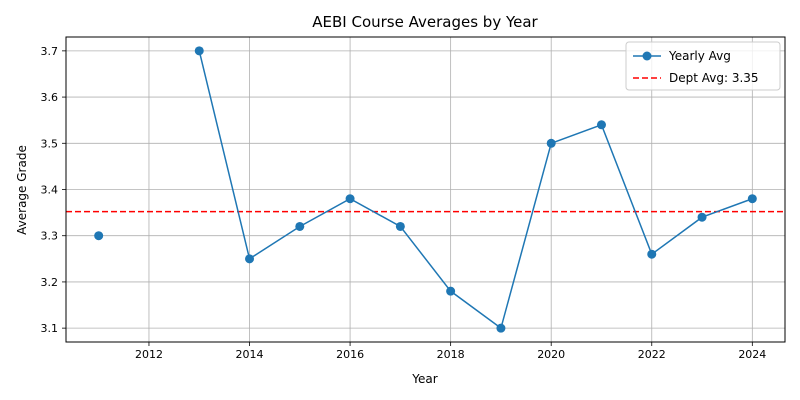 Image resolution: width=800 pixels, height=400 pixels. What do you see at coordinates (551, 354) in the screenshot?
I see `x-tick-label: 2020` at bounding box center [551, 354].